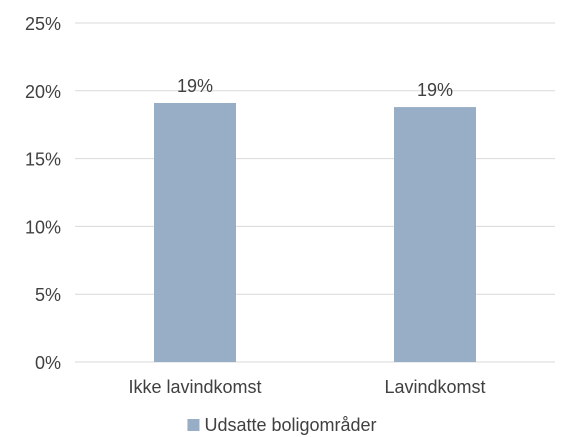 The height and width of the screenshot is (437, 565). What do you see at coordinates (48, 363) in the screenshot?
I see `y-tick-label: 0%` at bounding box center [48, 363].